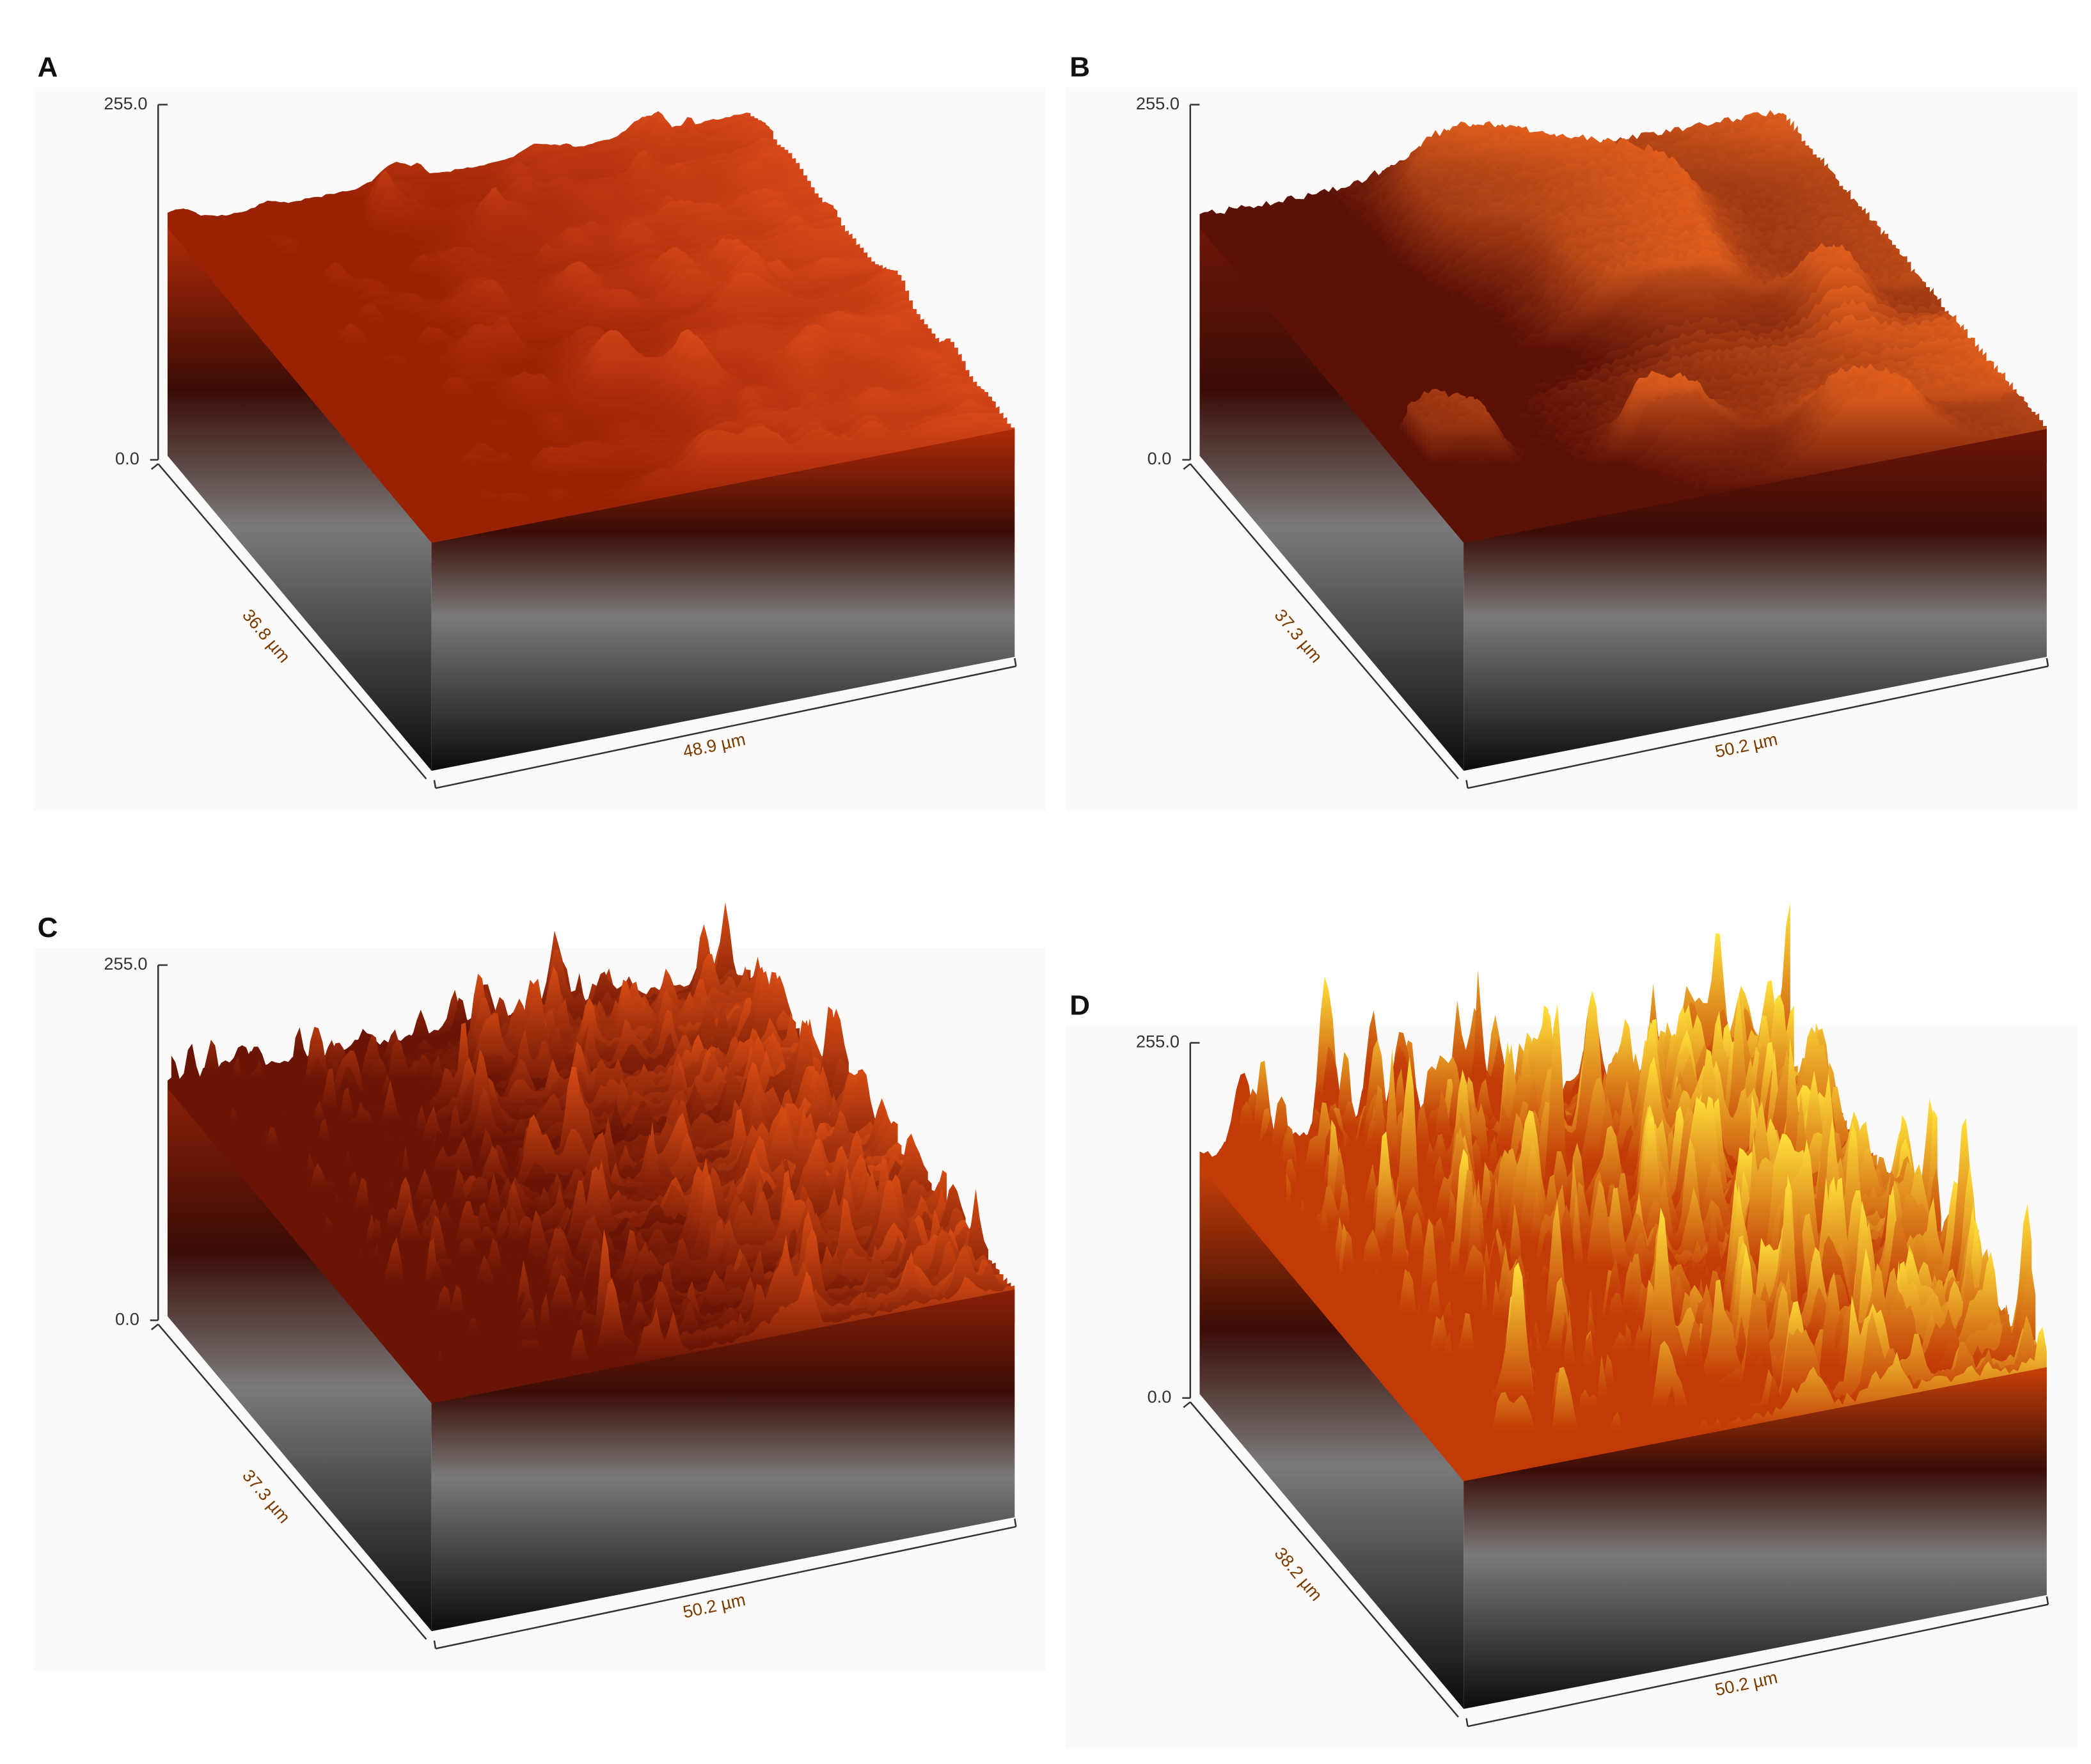 Image resolution: width=2091 pixels, height=1764 pixels. I want to click on panel-label: A, so click(48, 67).